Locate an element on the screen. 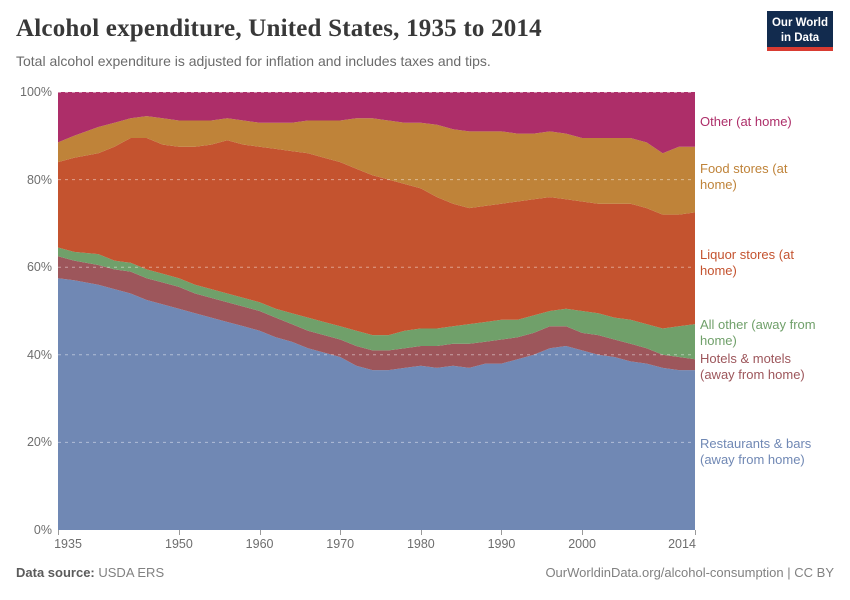  owid-logo: Our World in Data is located at coordinates (800, 31).